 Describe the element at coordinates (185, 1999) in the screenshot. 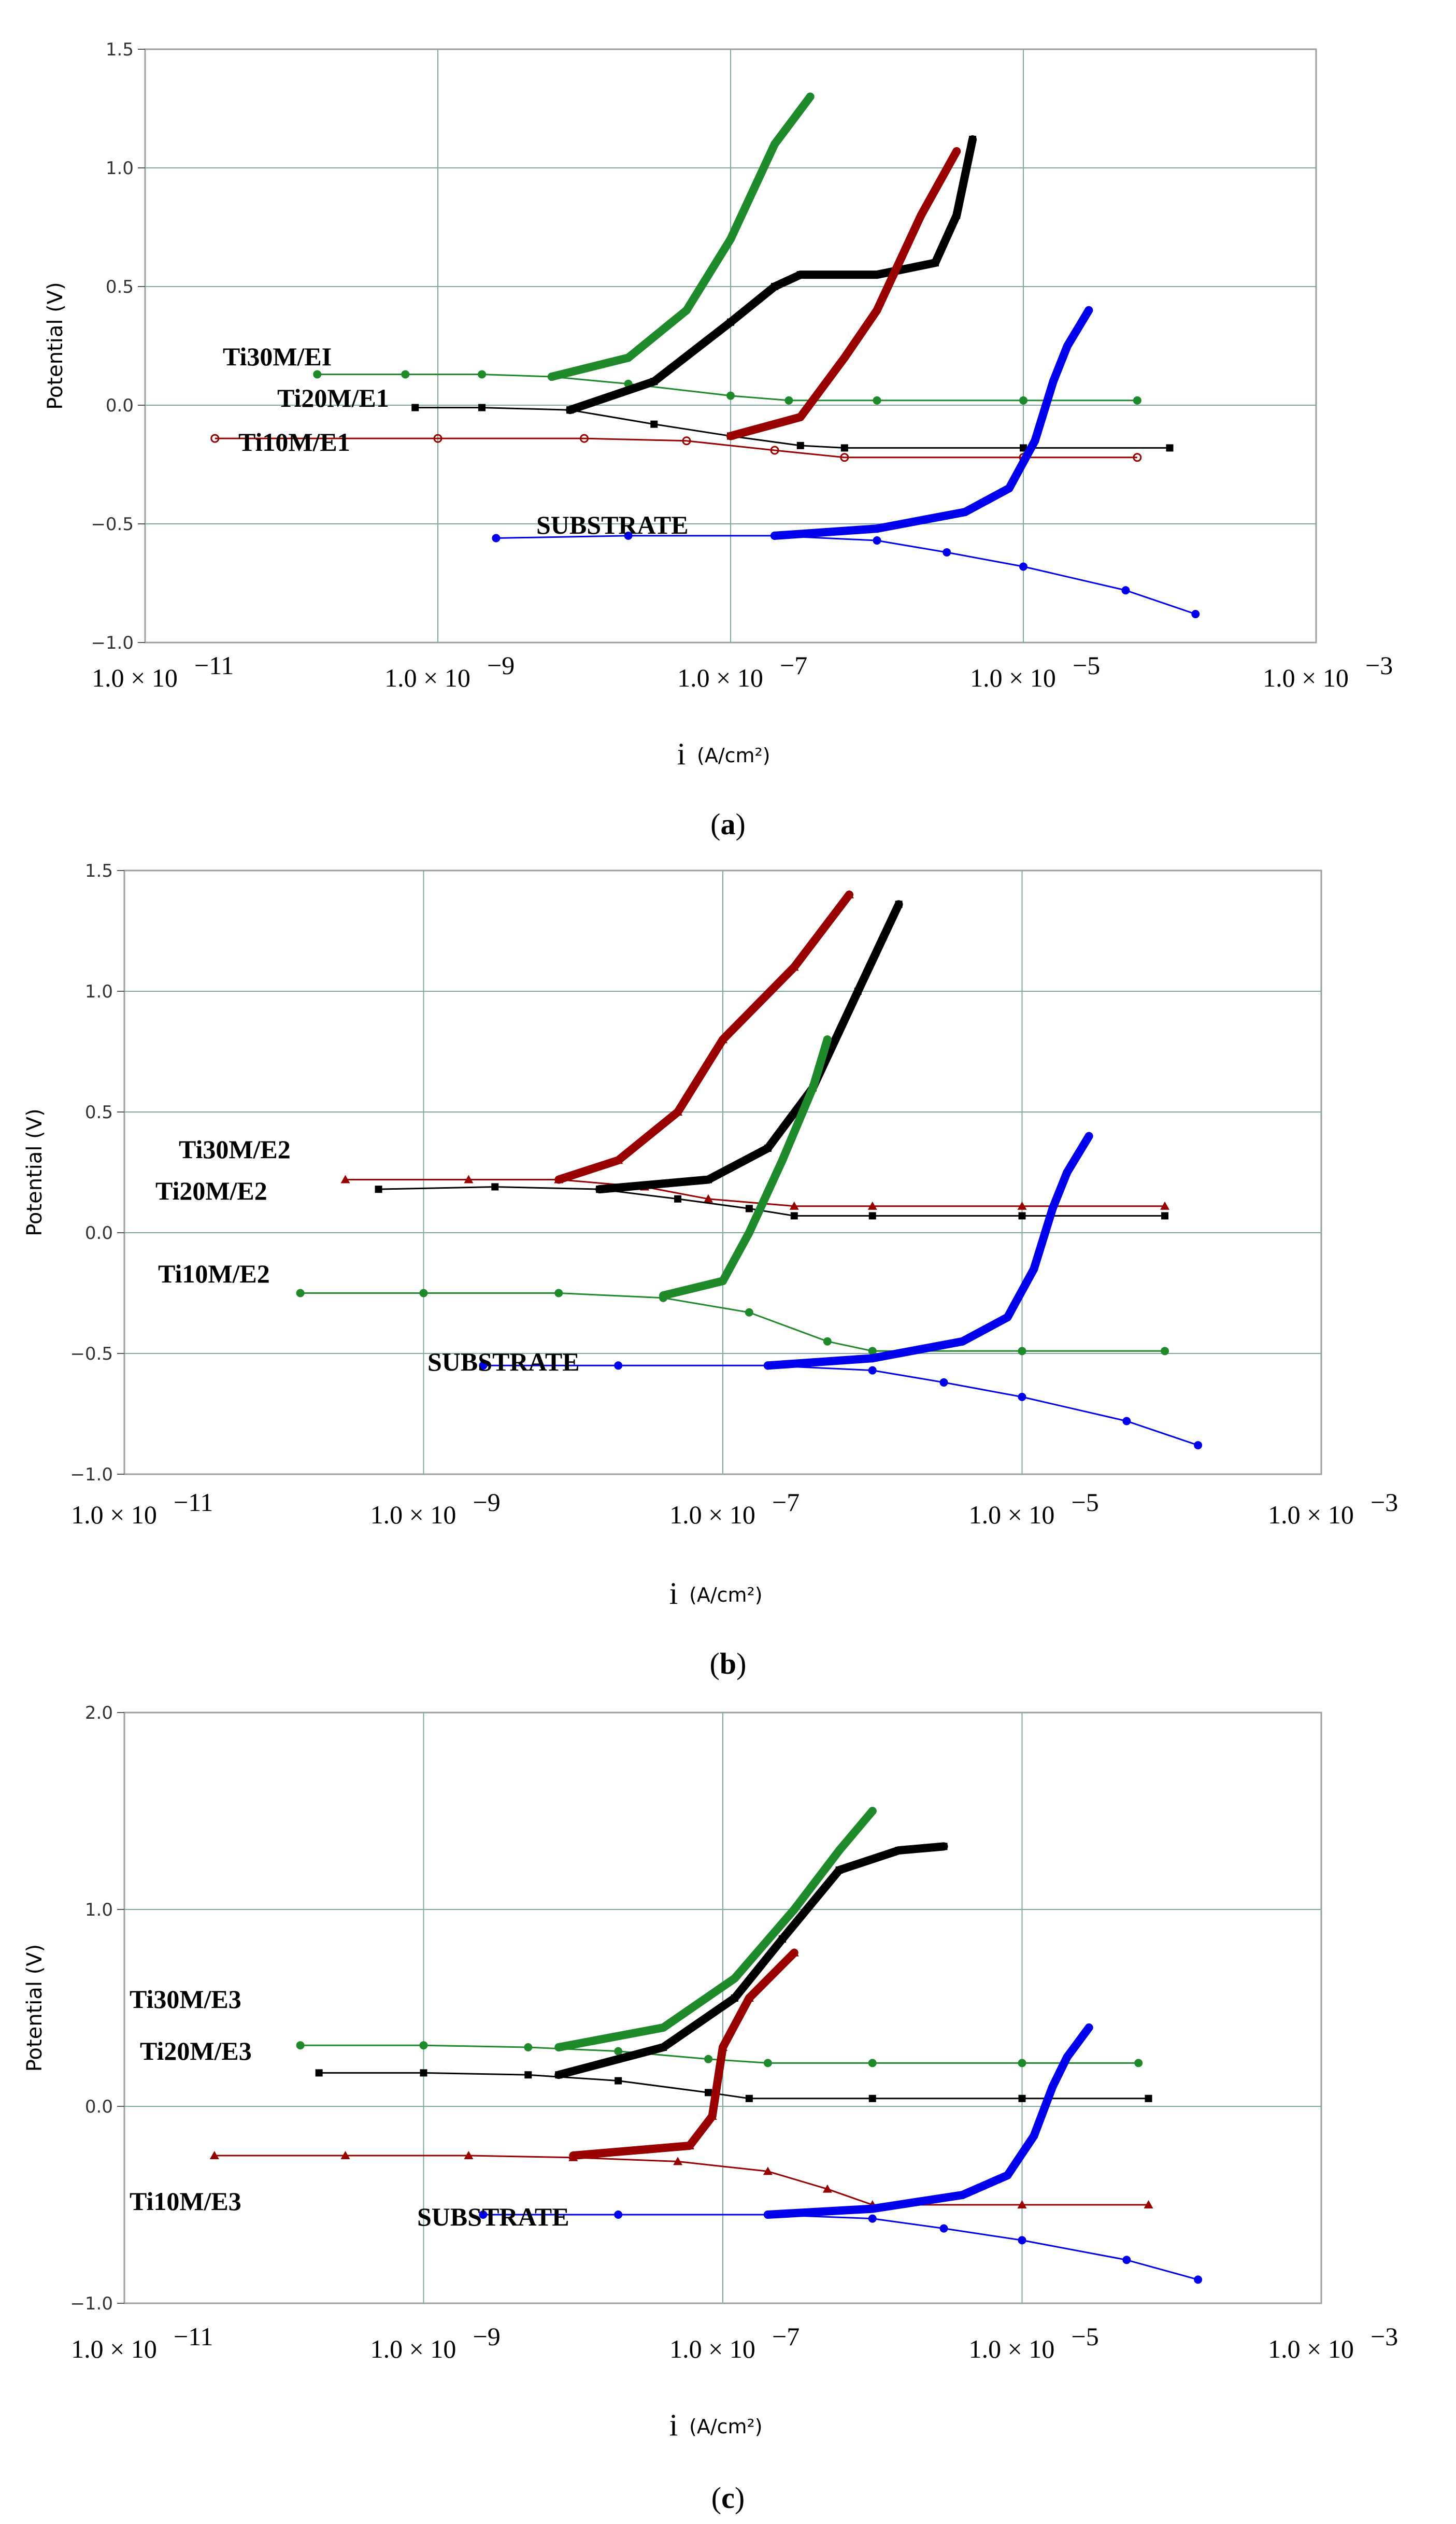

I see `series-label: Ti30M/E3` at that location.